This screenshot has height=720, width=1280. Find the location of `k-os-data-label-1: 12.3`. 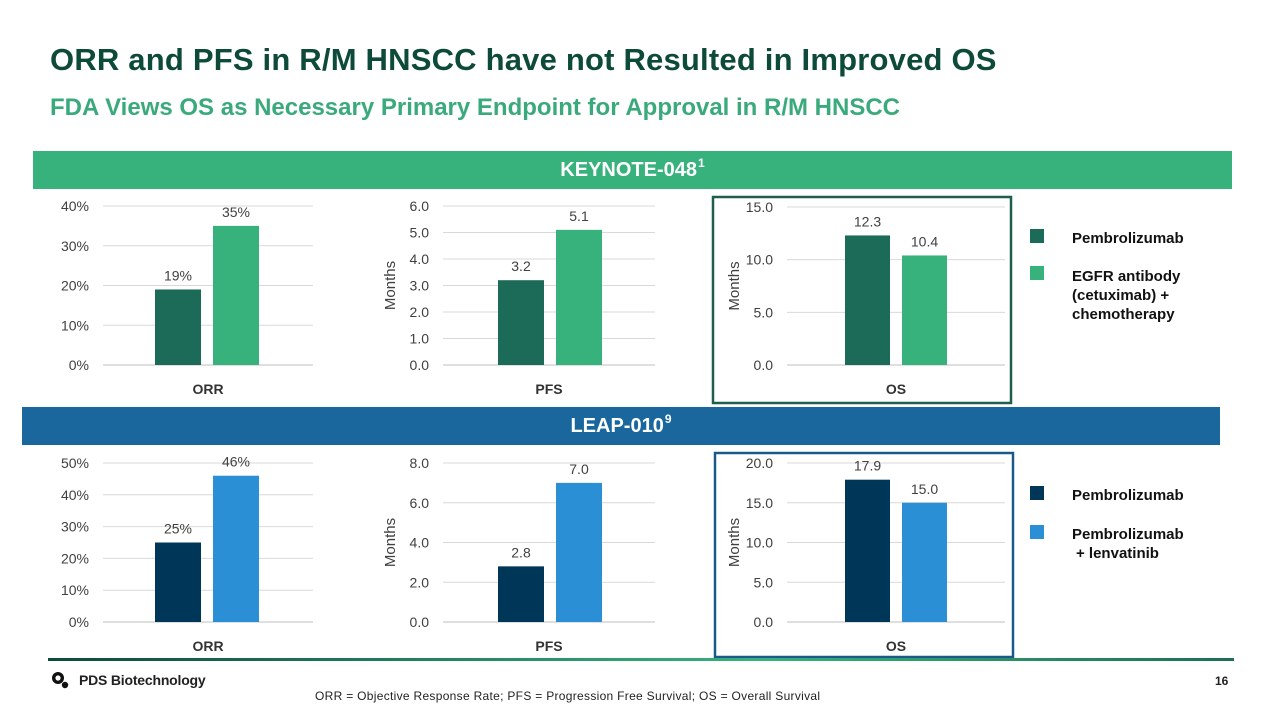

k-os-data-label-1: 12.3 is located at coordinates (867, 221).